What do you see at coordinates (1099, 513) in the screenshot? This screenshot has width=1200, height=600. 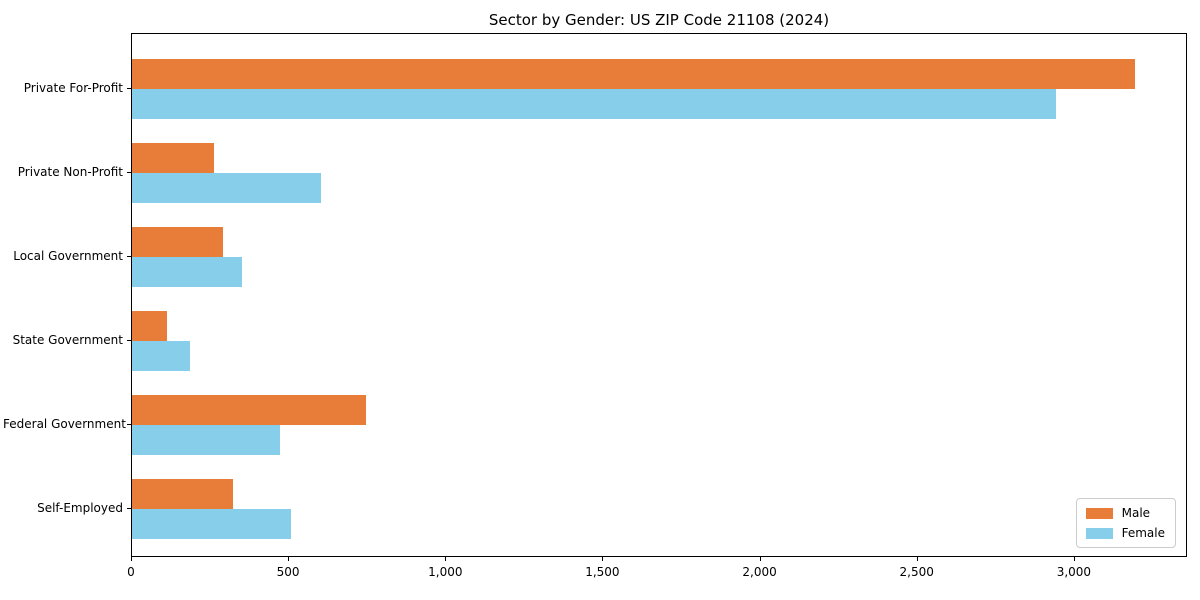 I see `legend-swatch-male` at bounding box center [1099, 513].